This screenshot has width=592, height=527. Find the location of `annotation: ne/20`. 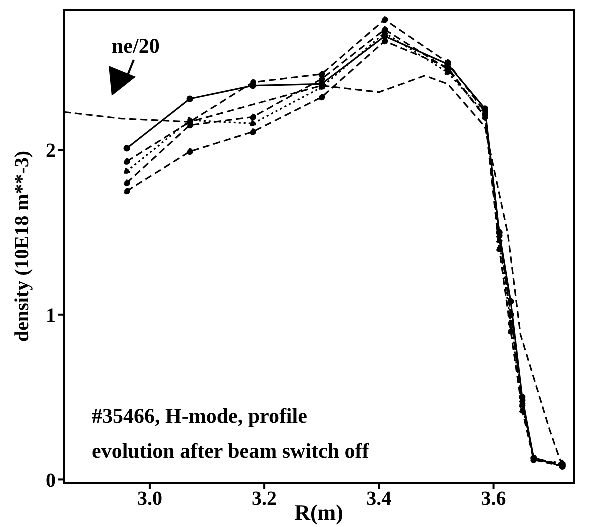

annotation: ne/20 is located at coordinates (136, 46).